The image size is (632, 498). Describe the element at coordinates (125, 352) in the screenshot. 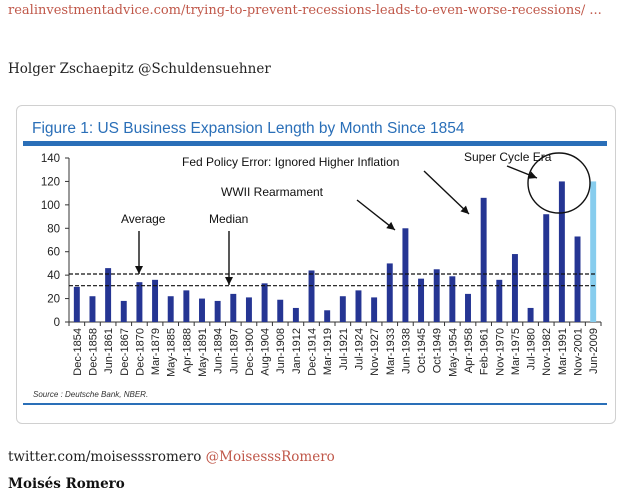

I see `x-tick-label: Dec-1867` at that location.